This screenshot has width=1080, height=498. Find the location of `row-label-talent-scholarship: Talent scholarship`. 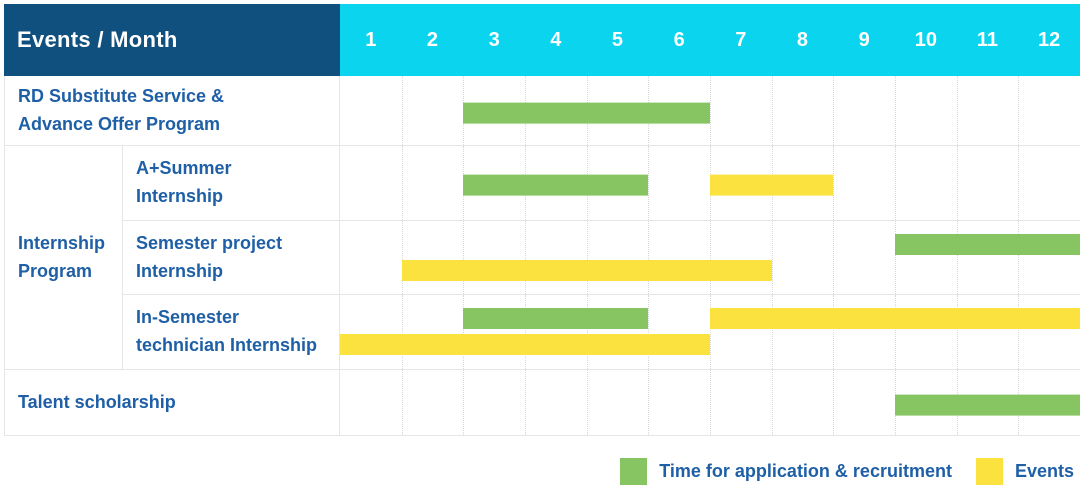

row-label-talent-scholarship: Talent scholarship is located at coordinates (172, 403).